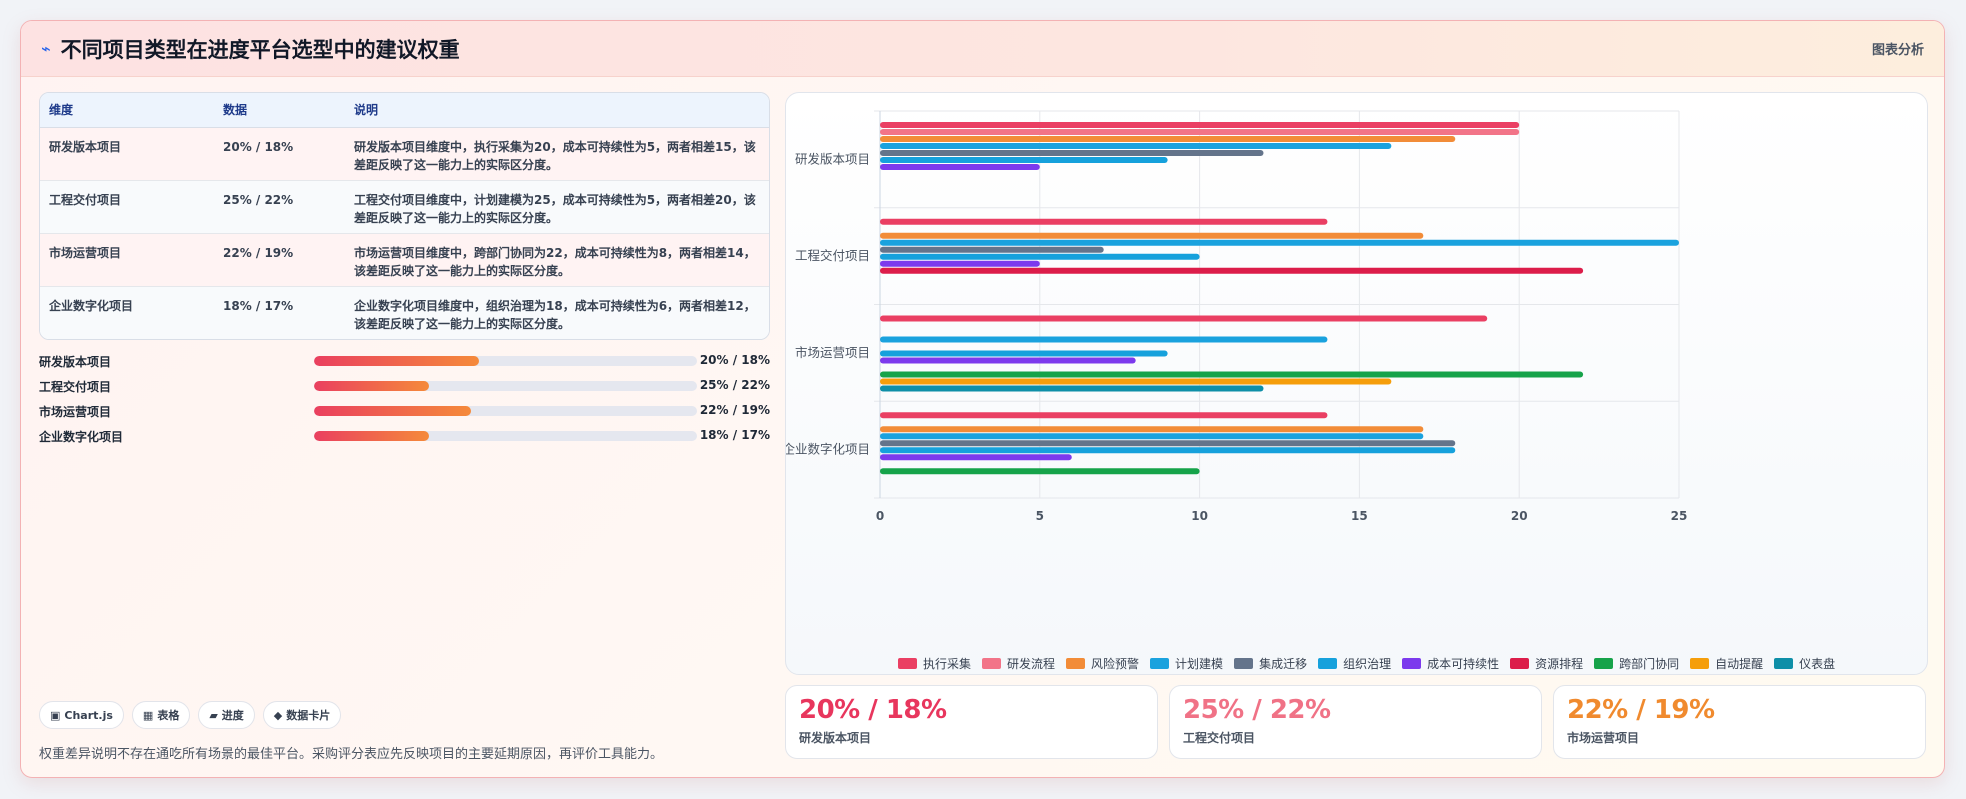 This screenshot has width=1966, height=799. What do you see at coordinates (1219, 738) in the screenshot?
I see `kpi-label: 工程交付项目` at bounding box center [1219, 738].